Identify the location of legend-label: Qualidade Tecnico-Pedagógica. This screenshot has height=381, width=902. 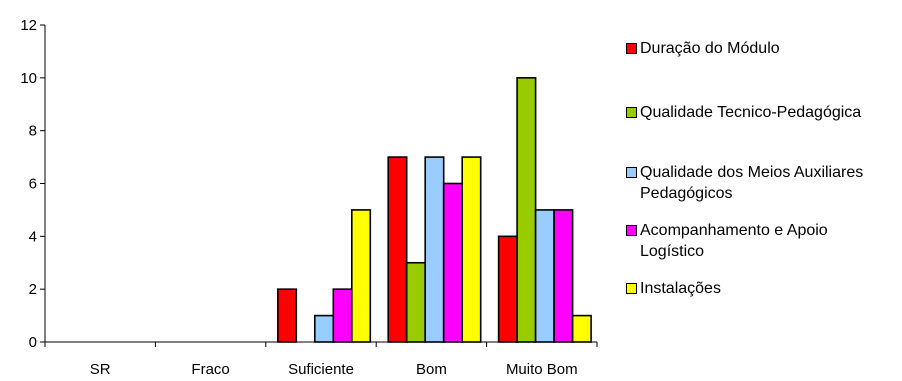
(751, 112).